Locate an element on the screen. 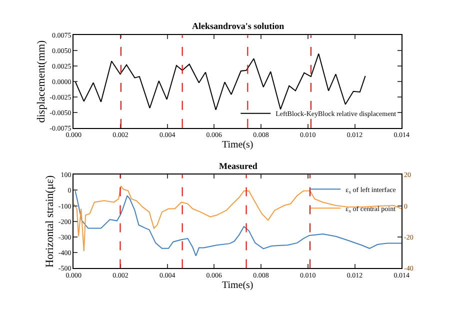 This screenshot has width=454, height=319. chart-title: Measured is located at coordinates (238, 166).